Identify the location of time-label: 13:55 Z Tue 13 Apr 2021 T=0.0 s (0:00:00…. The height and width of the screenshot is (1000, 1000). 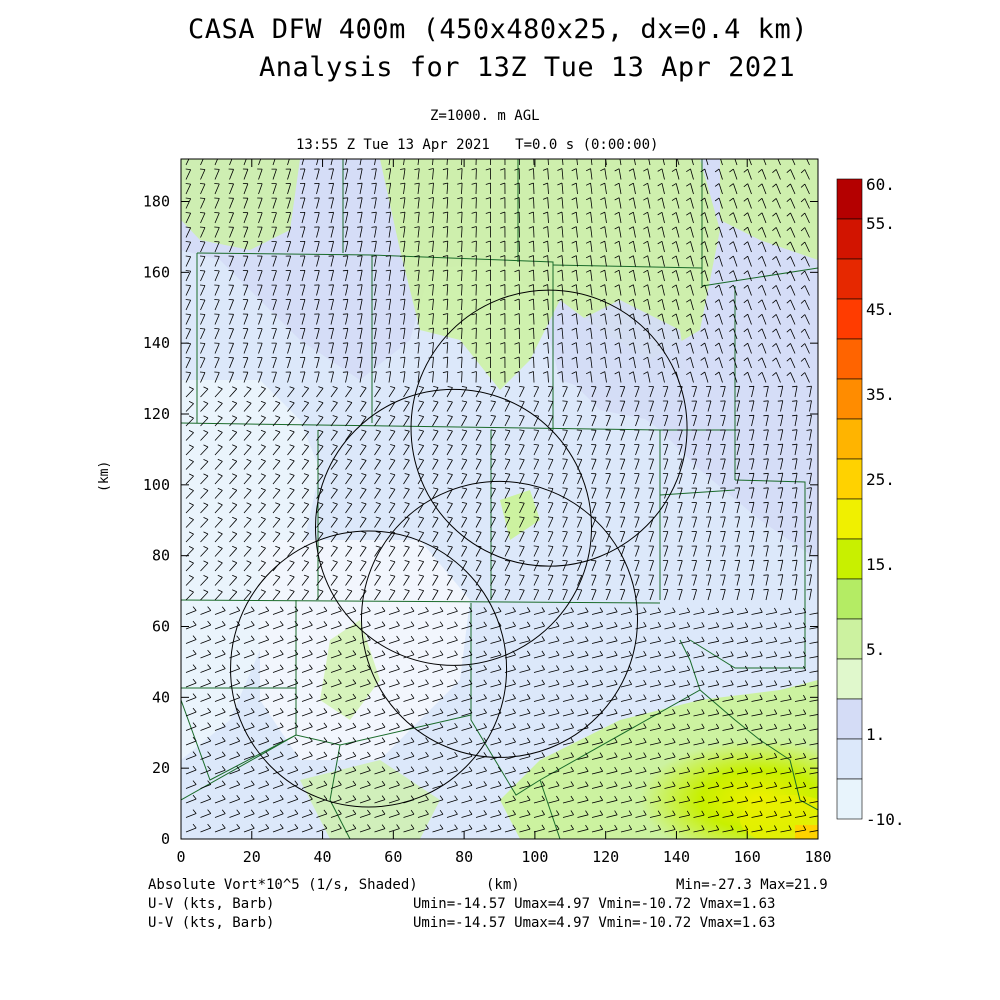
(477, 145).